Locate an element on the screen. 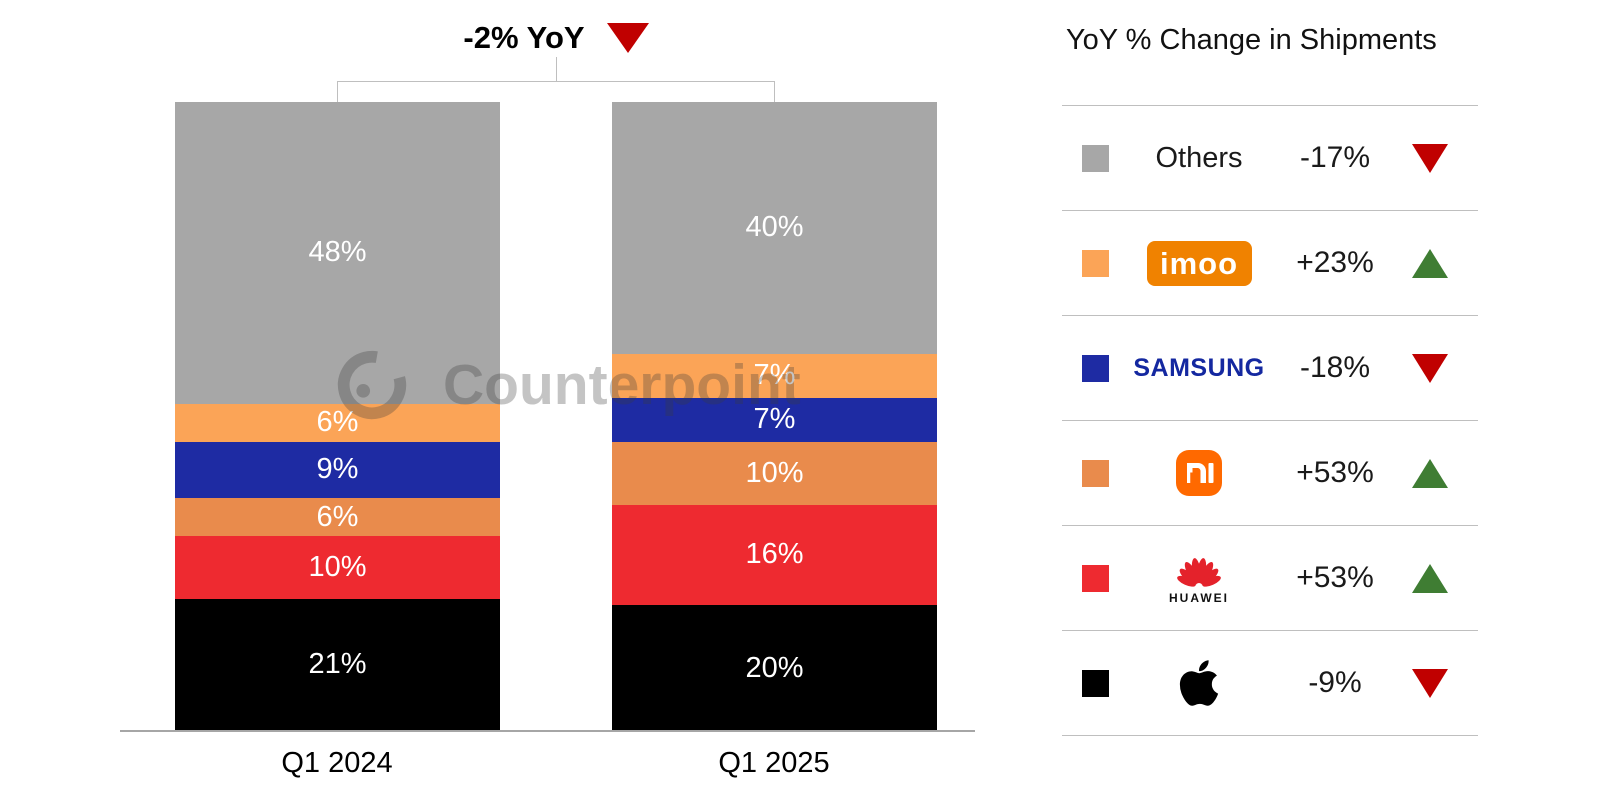  bar-segment-xiaomi: 6% is located at coordinates (337, 517).